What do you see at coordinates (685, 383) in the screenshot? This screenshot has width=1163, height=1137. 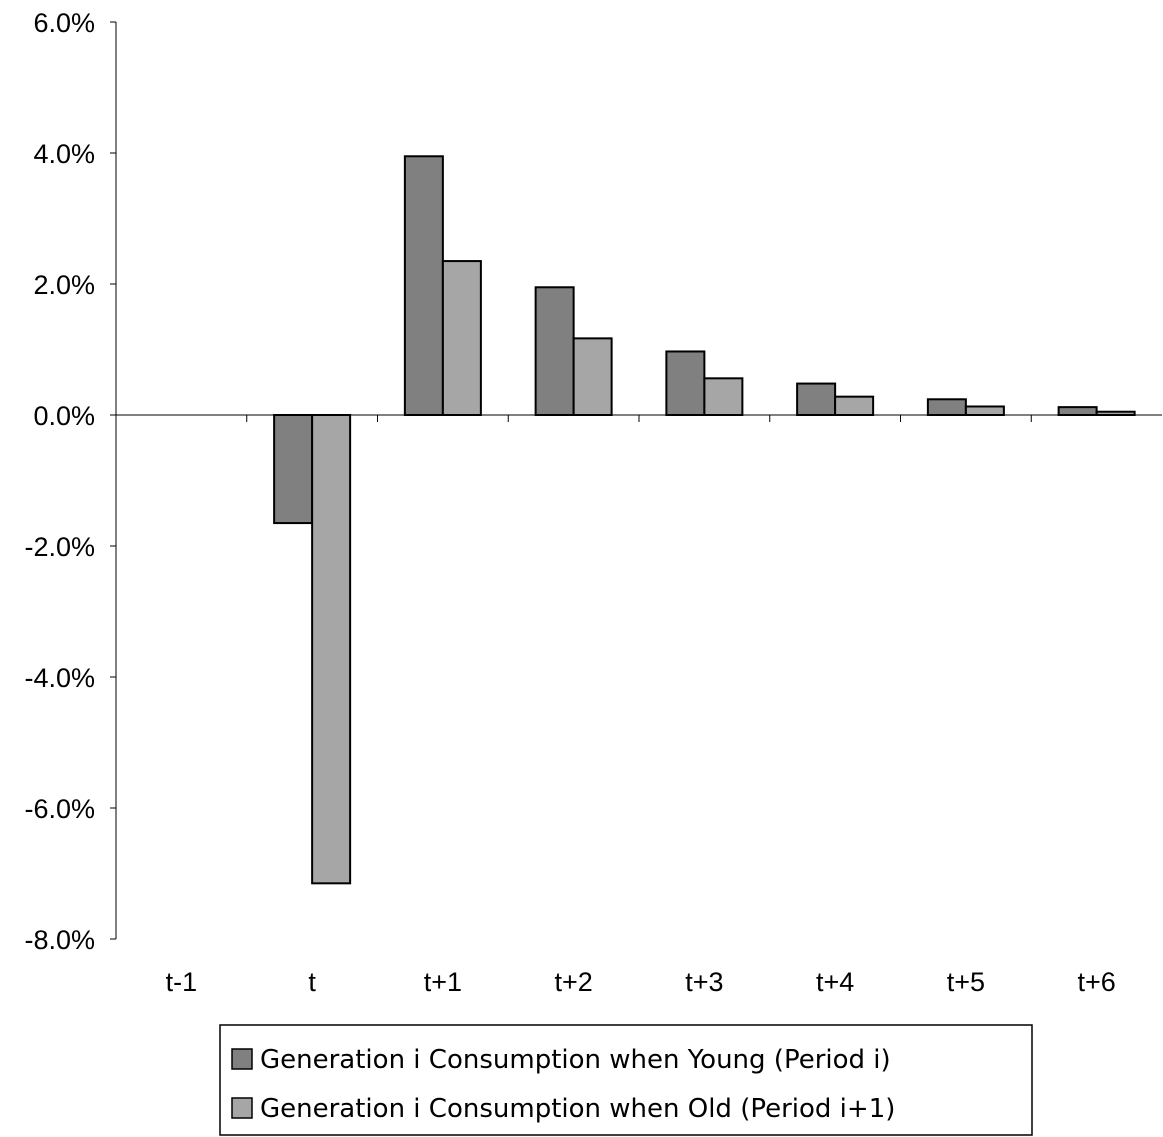 I see `bar-young-t+3` at bounding box center [685, 383].